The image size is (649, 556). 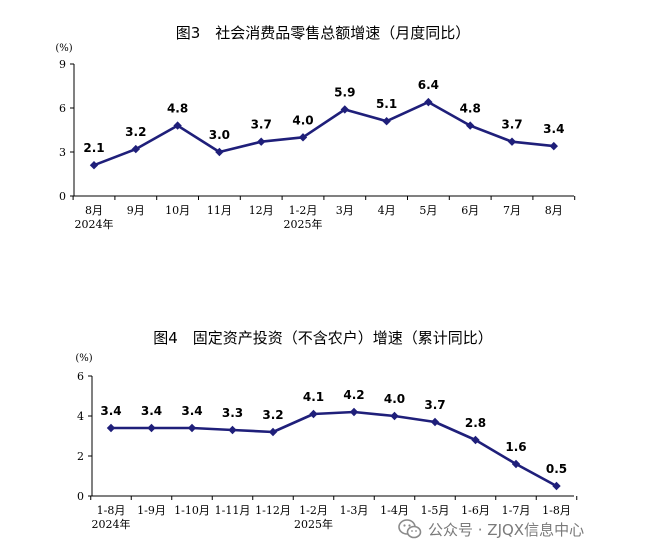 What do you see at coordinates (435, 510) in the screenshot?
I see `chart4-x-tick-label: 1-5月` at bounding box center [435, 510].